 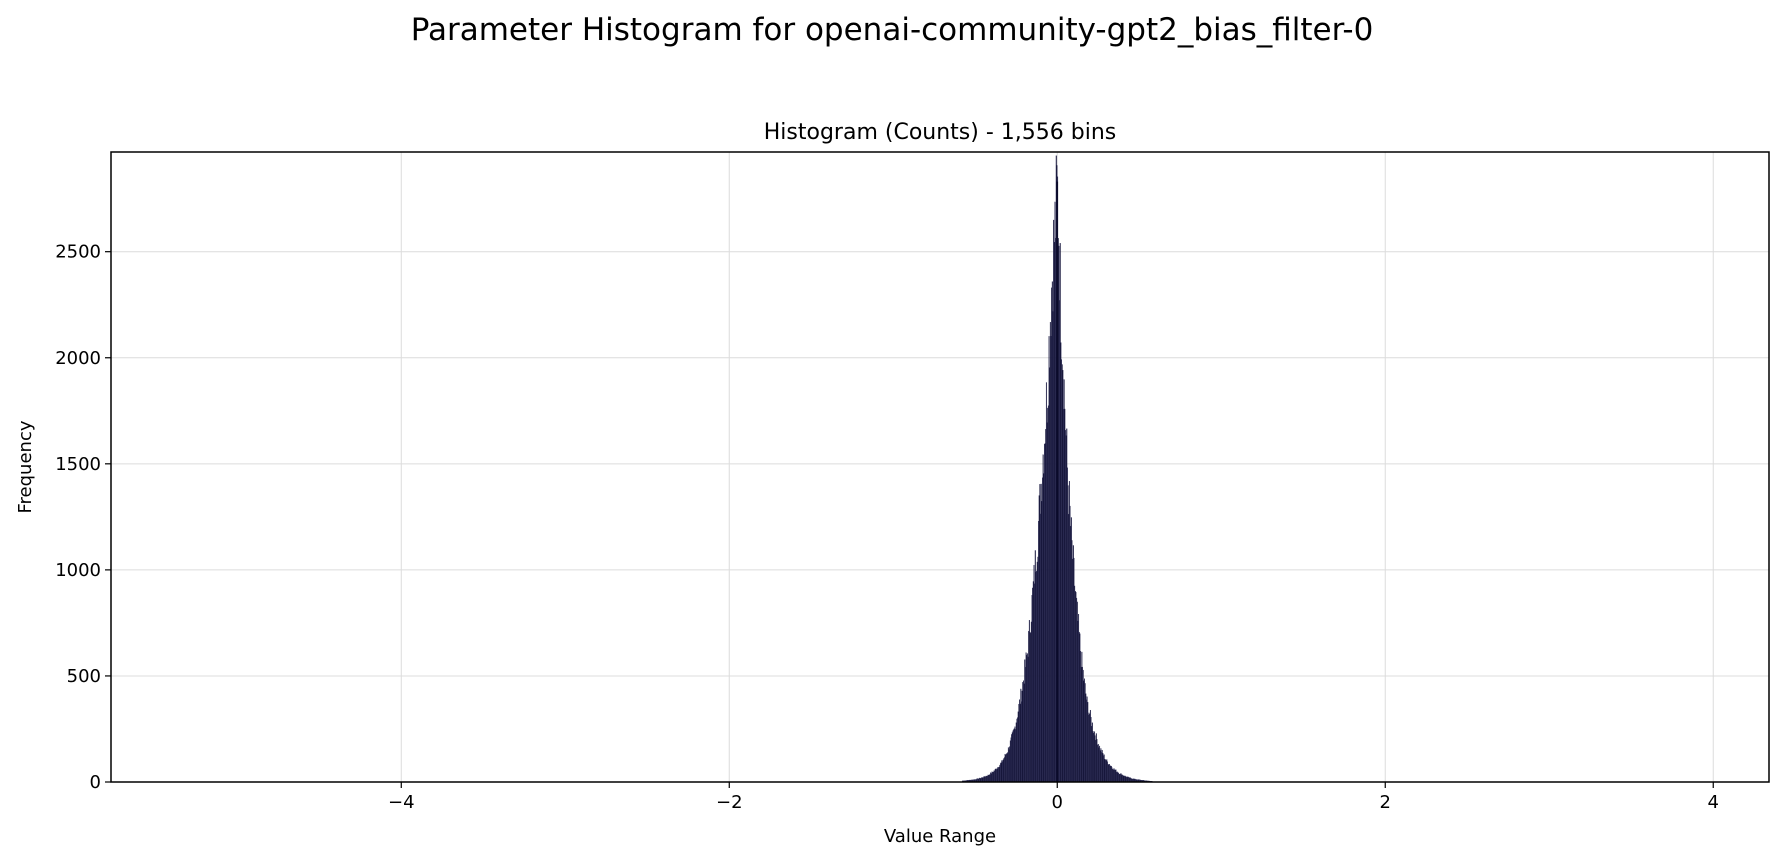 I want to click on x-tick-label-3: 2, so click(x=1385, y=802).